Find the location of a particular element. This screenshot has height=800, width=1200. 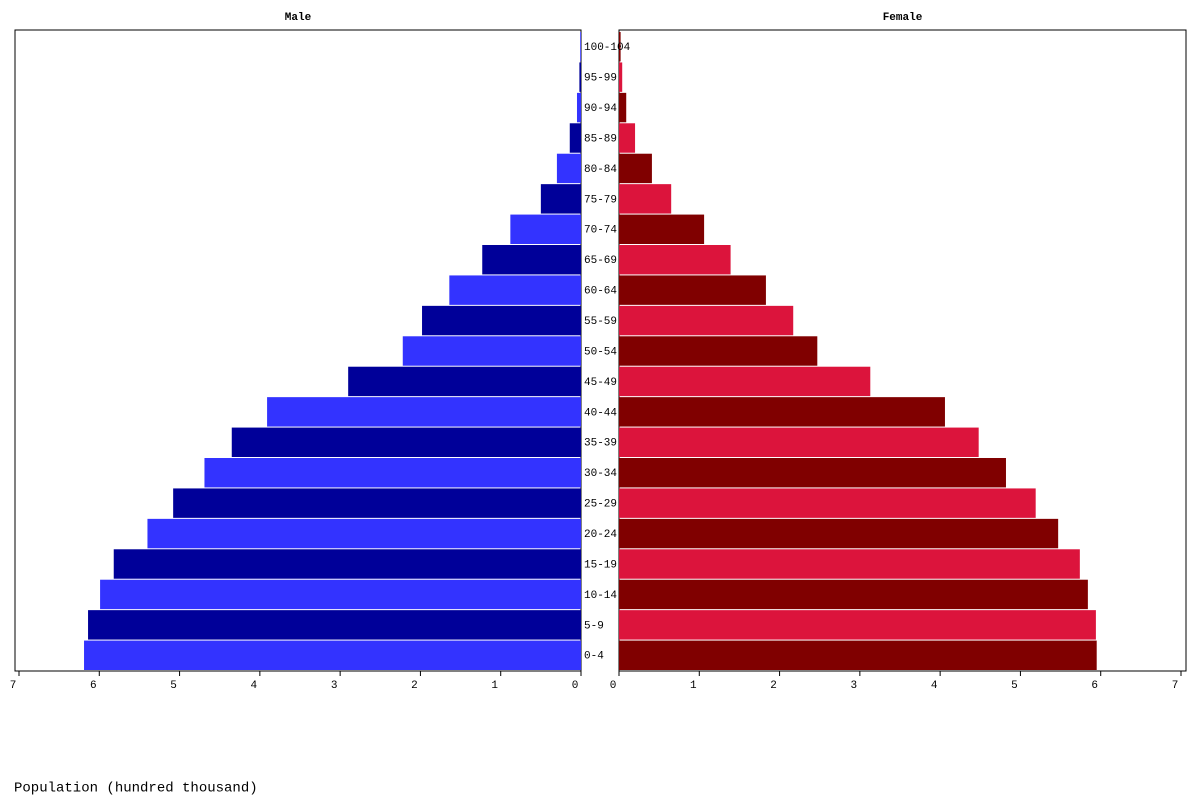

age-label: 5-9 is located at coordinates (594, 626).